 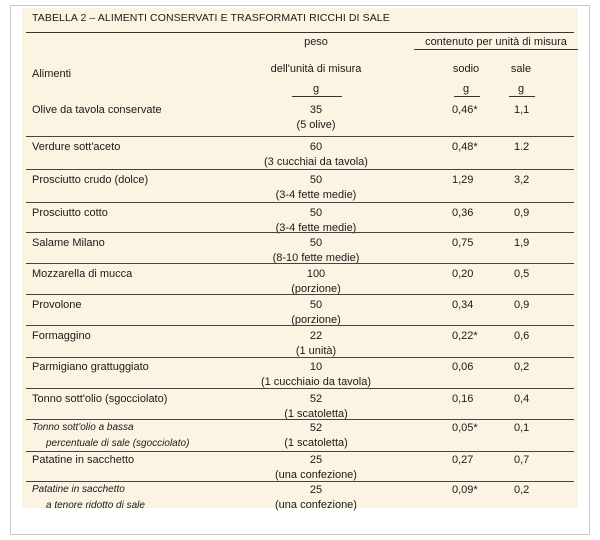 What do you see at coordinates (316, 274) in the screenshot?
I see `weight-value: 100` at bounding box center [316, 274].